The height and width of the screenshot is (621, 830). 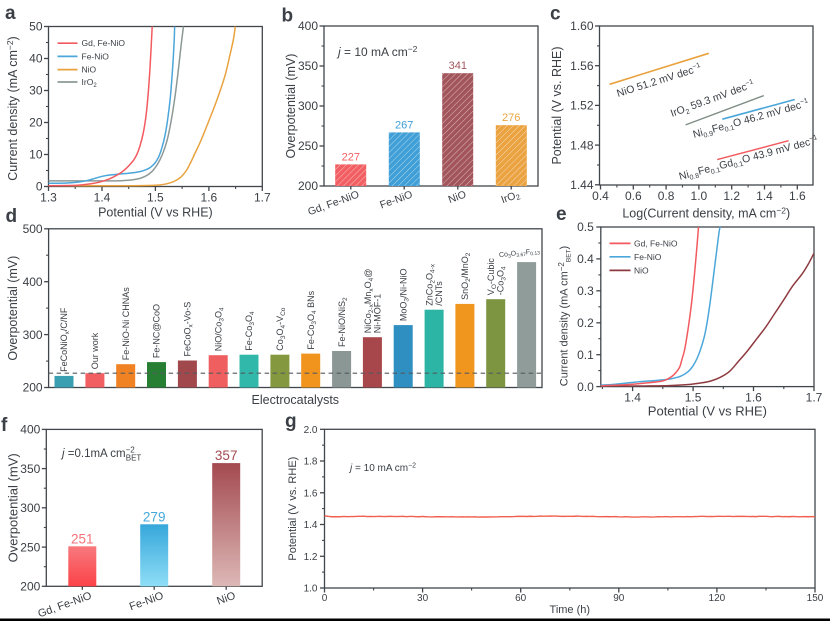 I want to click on svg-text: Fe-NiO-Ni CHNAs, so click(x=126, y=323).